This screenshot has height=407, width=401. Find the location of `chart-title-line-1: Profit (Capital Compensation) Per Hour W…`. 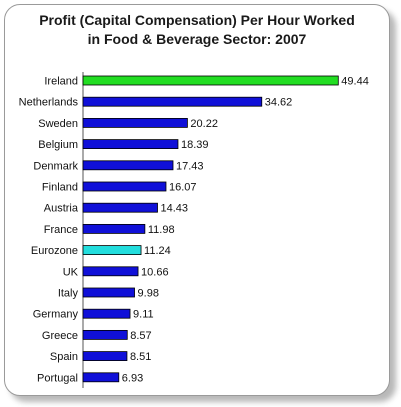

chart-title-line-1: Profit (Capital Compensation) Per Hour W… is located at coordinates (197, 20).